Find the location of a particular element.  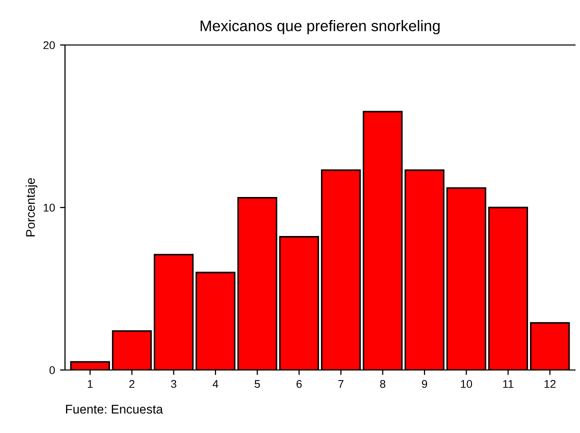

x-tick-label: 6 is located at coordinates (299, 384).